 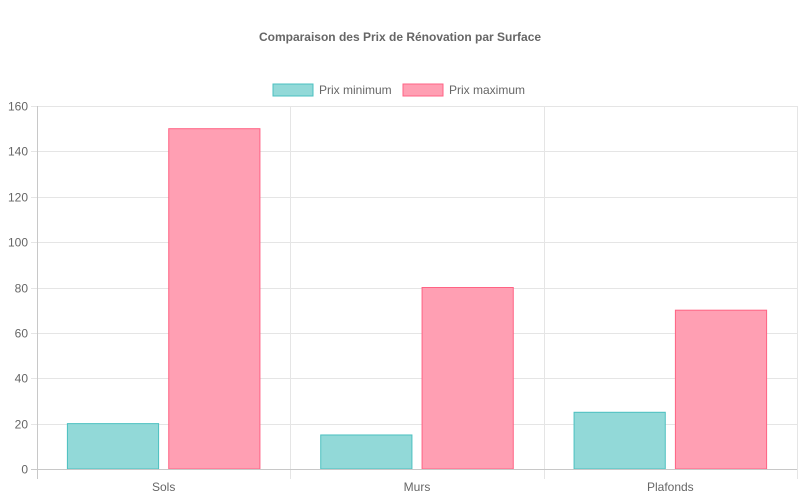 What do you see at coordinates (22, 425) in the screenshot?
I see `y-tick-label: 20` at bounding box center [22, 425].